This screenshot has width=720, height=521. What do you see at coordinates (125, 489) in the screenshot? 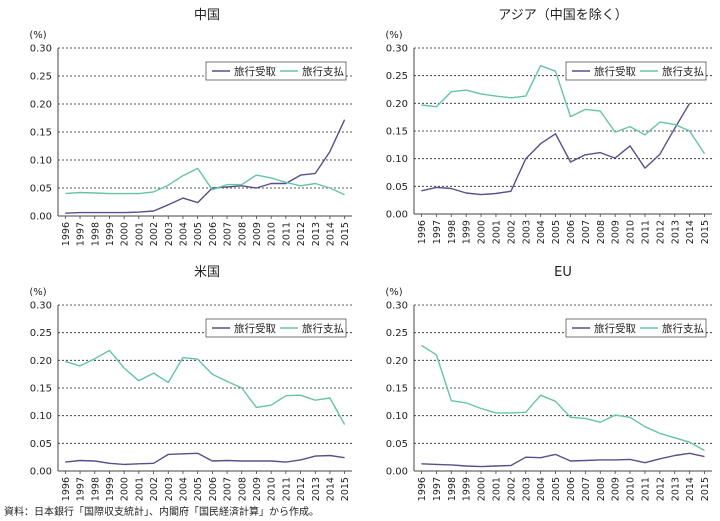
I see `x-tick-label: 2000` at bounding box center [125, 489].